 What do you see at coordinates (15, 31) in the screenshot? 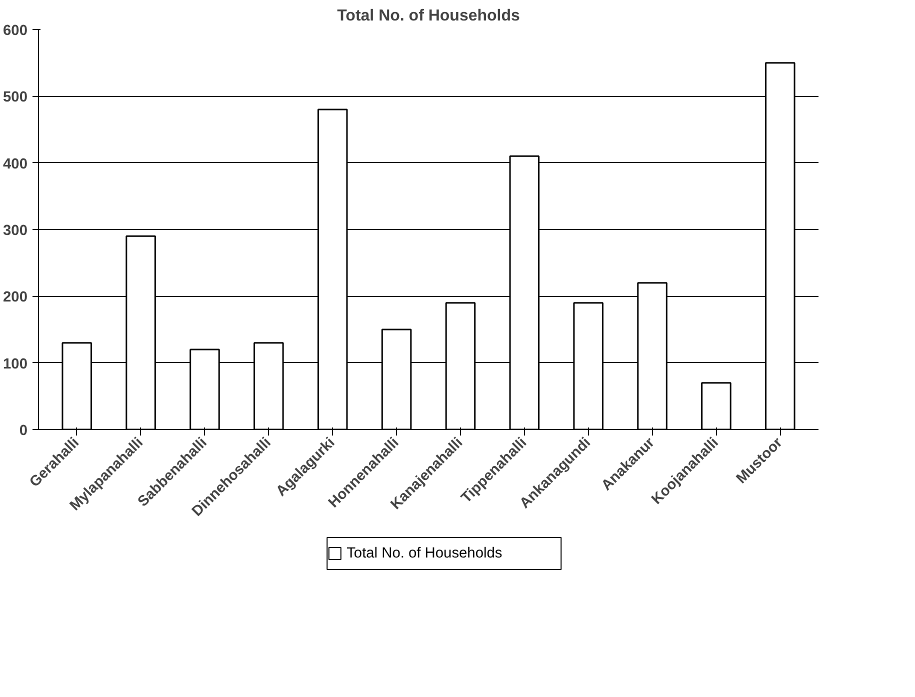
I see `y-tick-label: 600` at bounding box center [15, 31].